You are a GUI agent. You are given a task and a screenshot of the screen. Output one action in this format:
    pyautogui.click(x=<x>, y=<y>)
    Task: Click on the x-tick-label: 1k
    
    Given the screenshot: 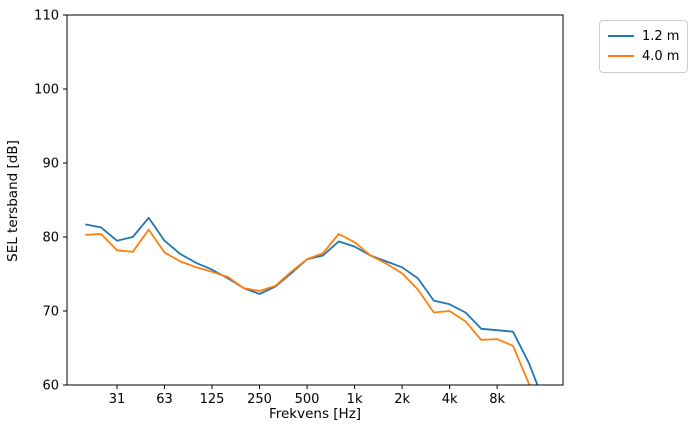 What is the action you would take?
    pyautogui.click(x=355, y=399)
    